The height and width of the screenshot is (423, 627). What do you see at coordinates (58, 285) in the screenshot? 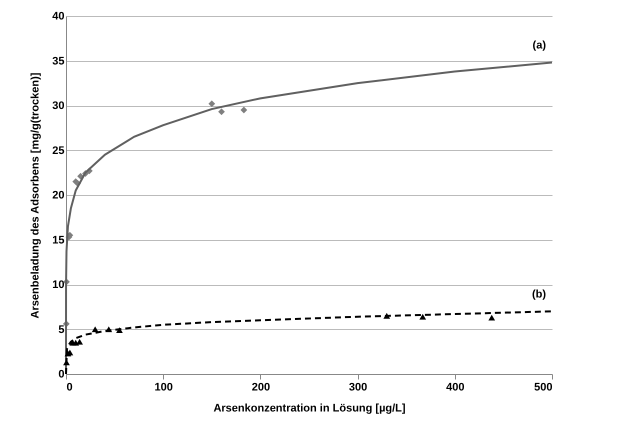
I see `y-tick-label: 10` at bounding box center [58, 285].